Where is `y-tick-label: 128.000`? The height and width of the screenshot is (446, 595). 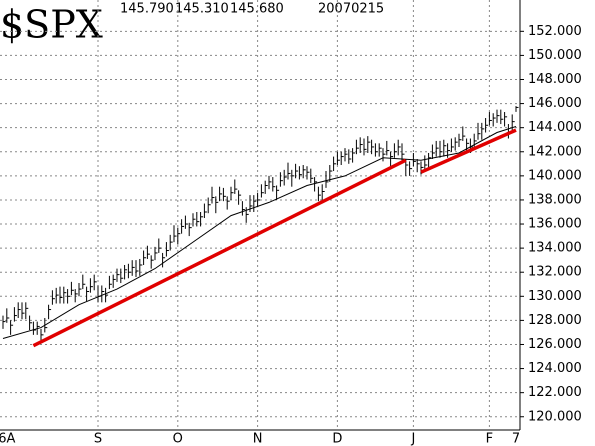 y-tick-label: 128.000 is located at coordinates (555, 320).